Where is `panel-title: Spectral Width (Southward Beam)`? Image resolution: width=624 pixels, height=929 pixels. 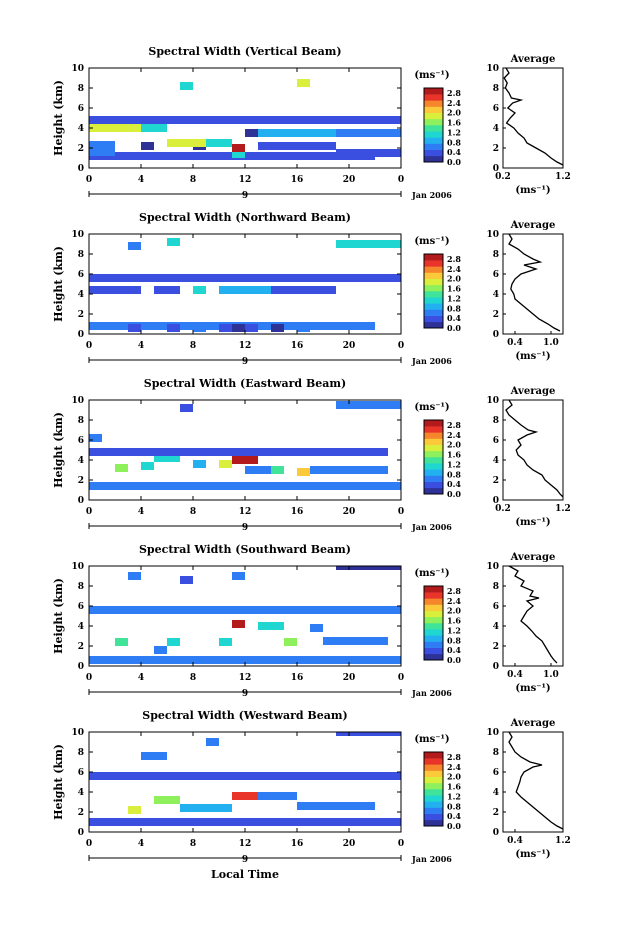 panel-title: Spectral Width (Southward Beam) is located at coordinates (245, 549).